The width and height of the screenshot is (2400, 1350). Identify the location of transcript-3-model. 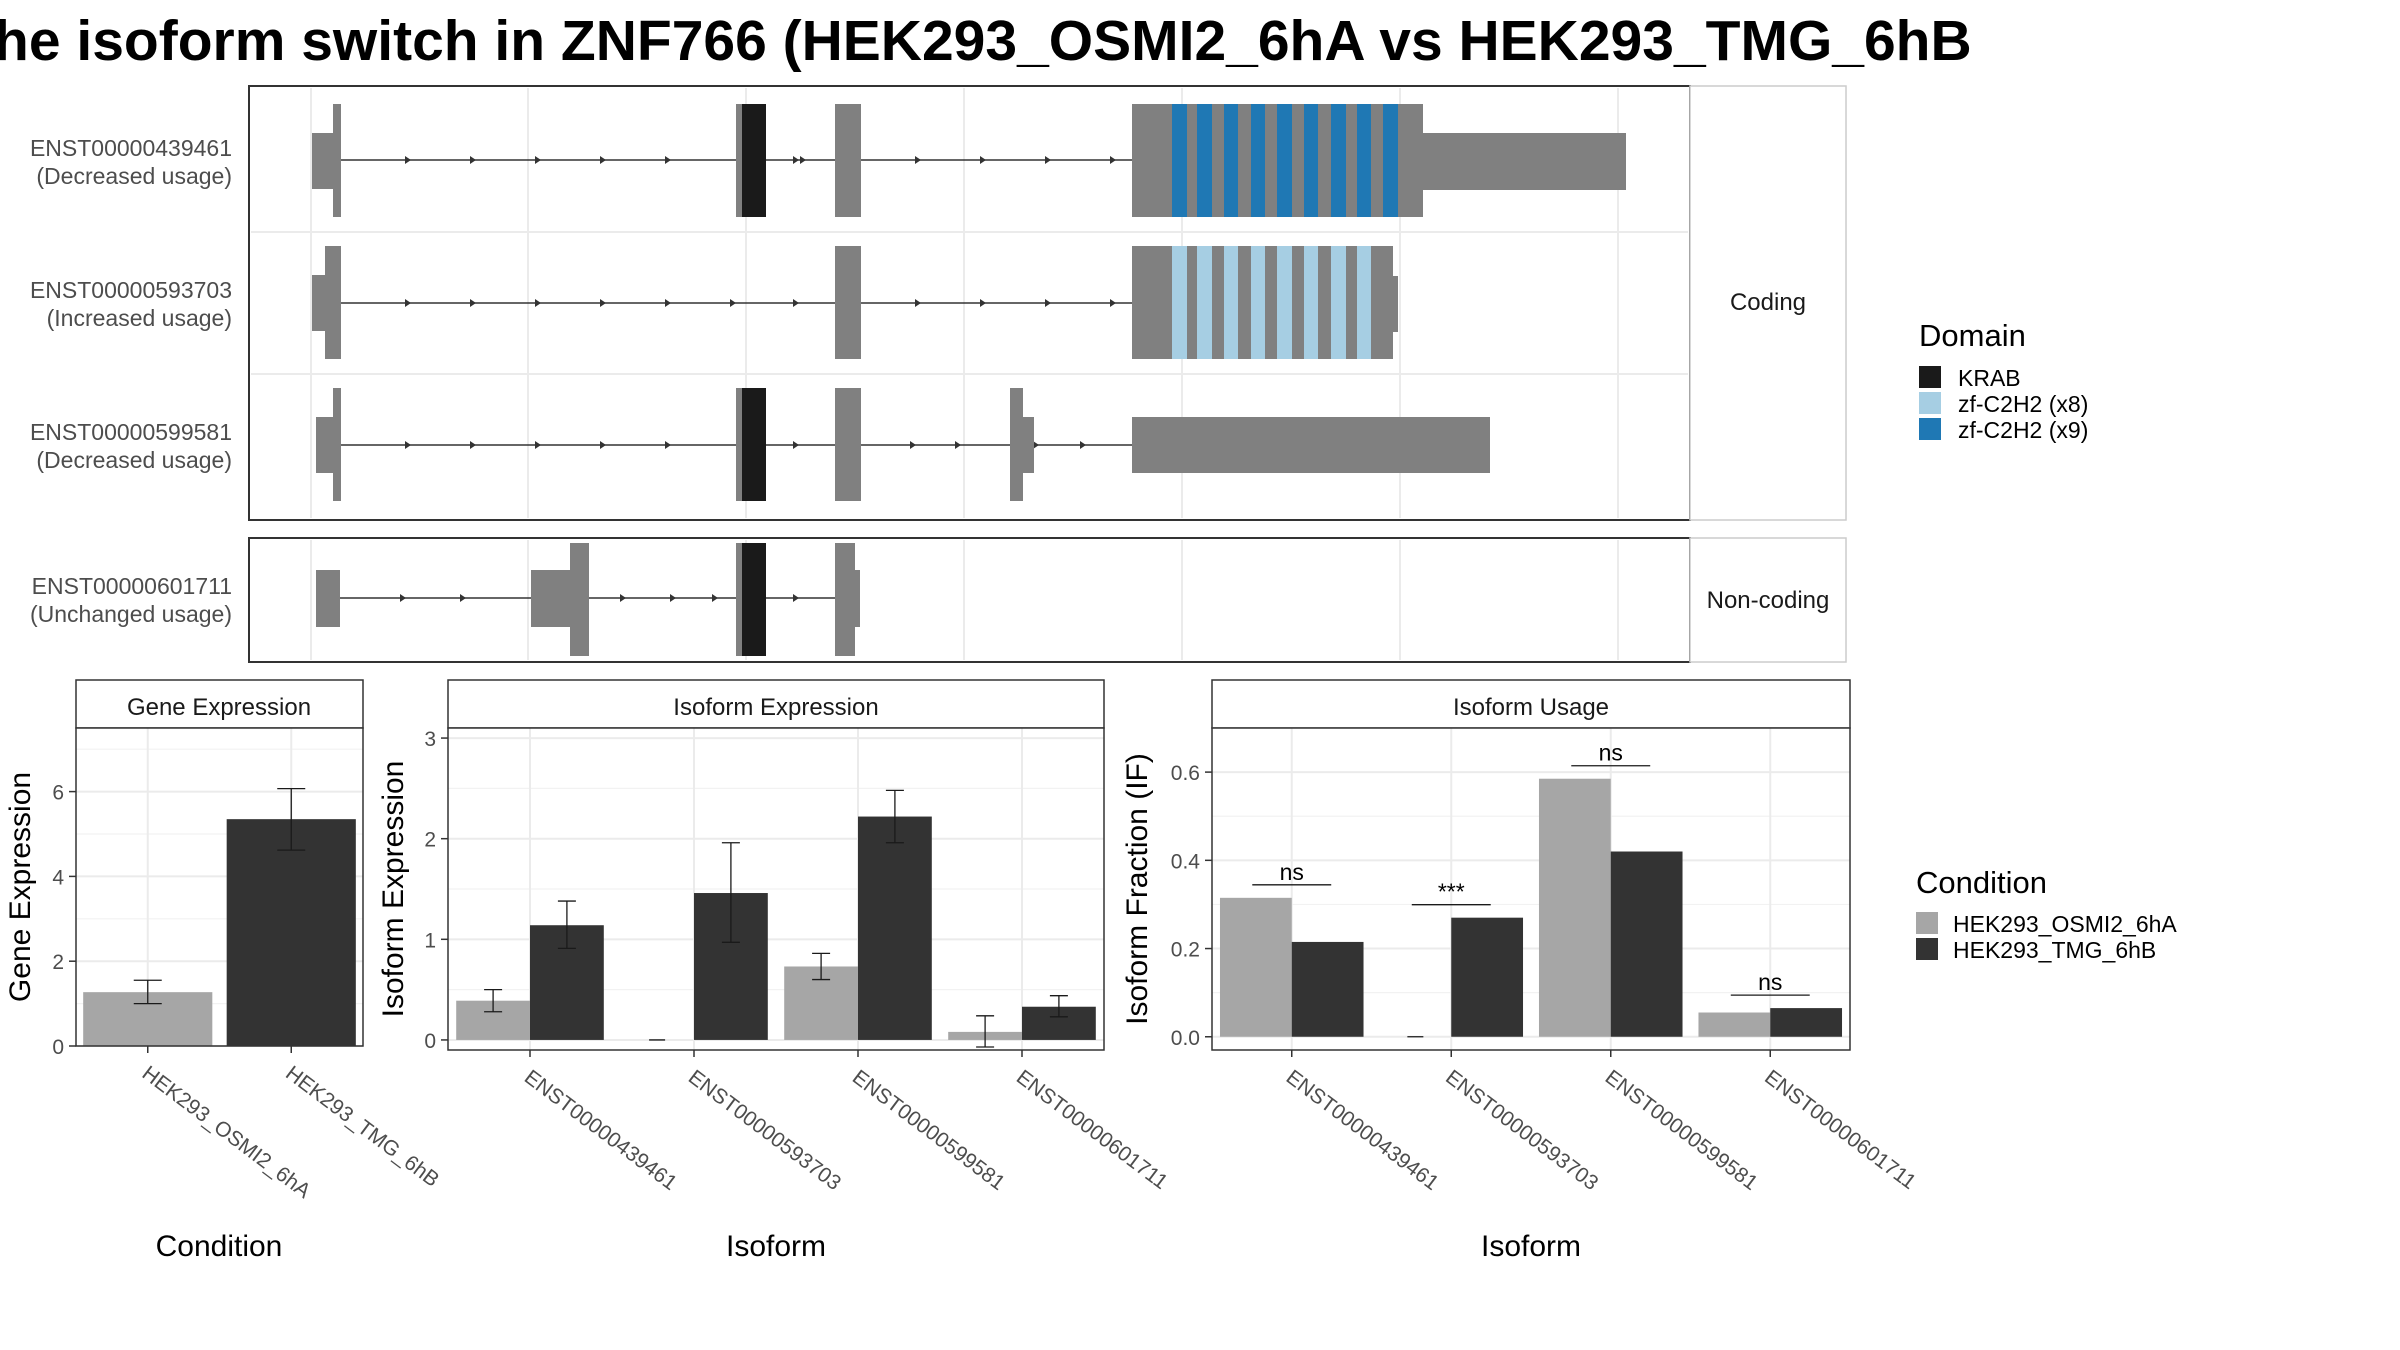
(903, 444).